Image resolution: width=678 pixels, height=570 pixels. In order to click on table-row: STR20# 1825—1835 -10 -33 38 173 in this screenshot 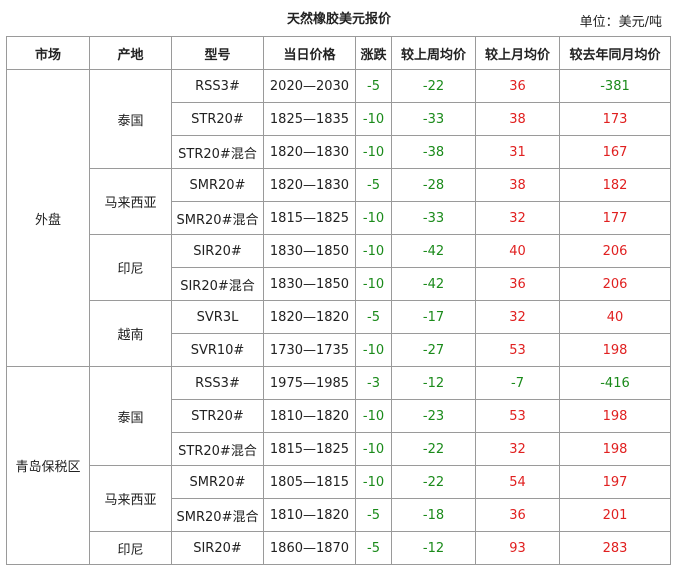, I will do `click(339, 119)`.